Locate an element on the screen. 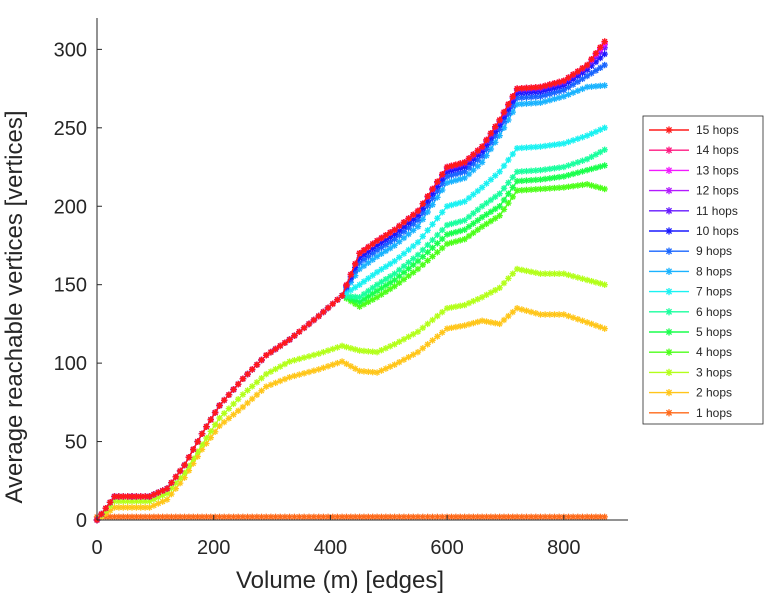  y-axis-label: Average reachable vertices [vertices] is located at coordinates (14, 306).